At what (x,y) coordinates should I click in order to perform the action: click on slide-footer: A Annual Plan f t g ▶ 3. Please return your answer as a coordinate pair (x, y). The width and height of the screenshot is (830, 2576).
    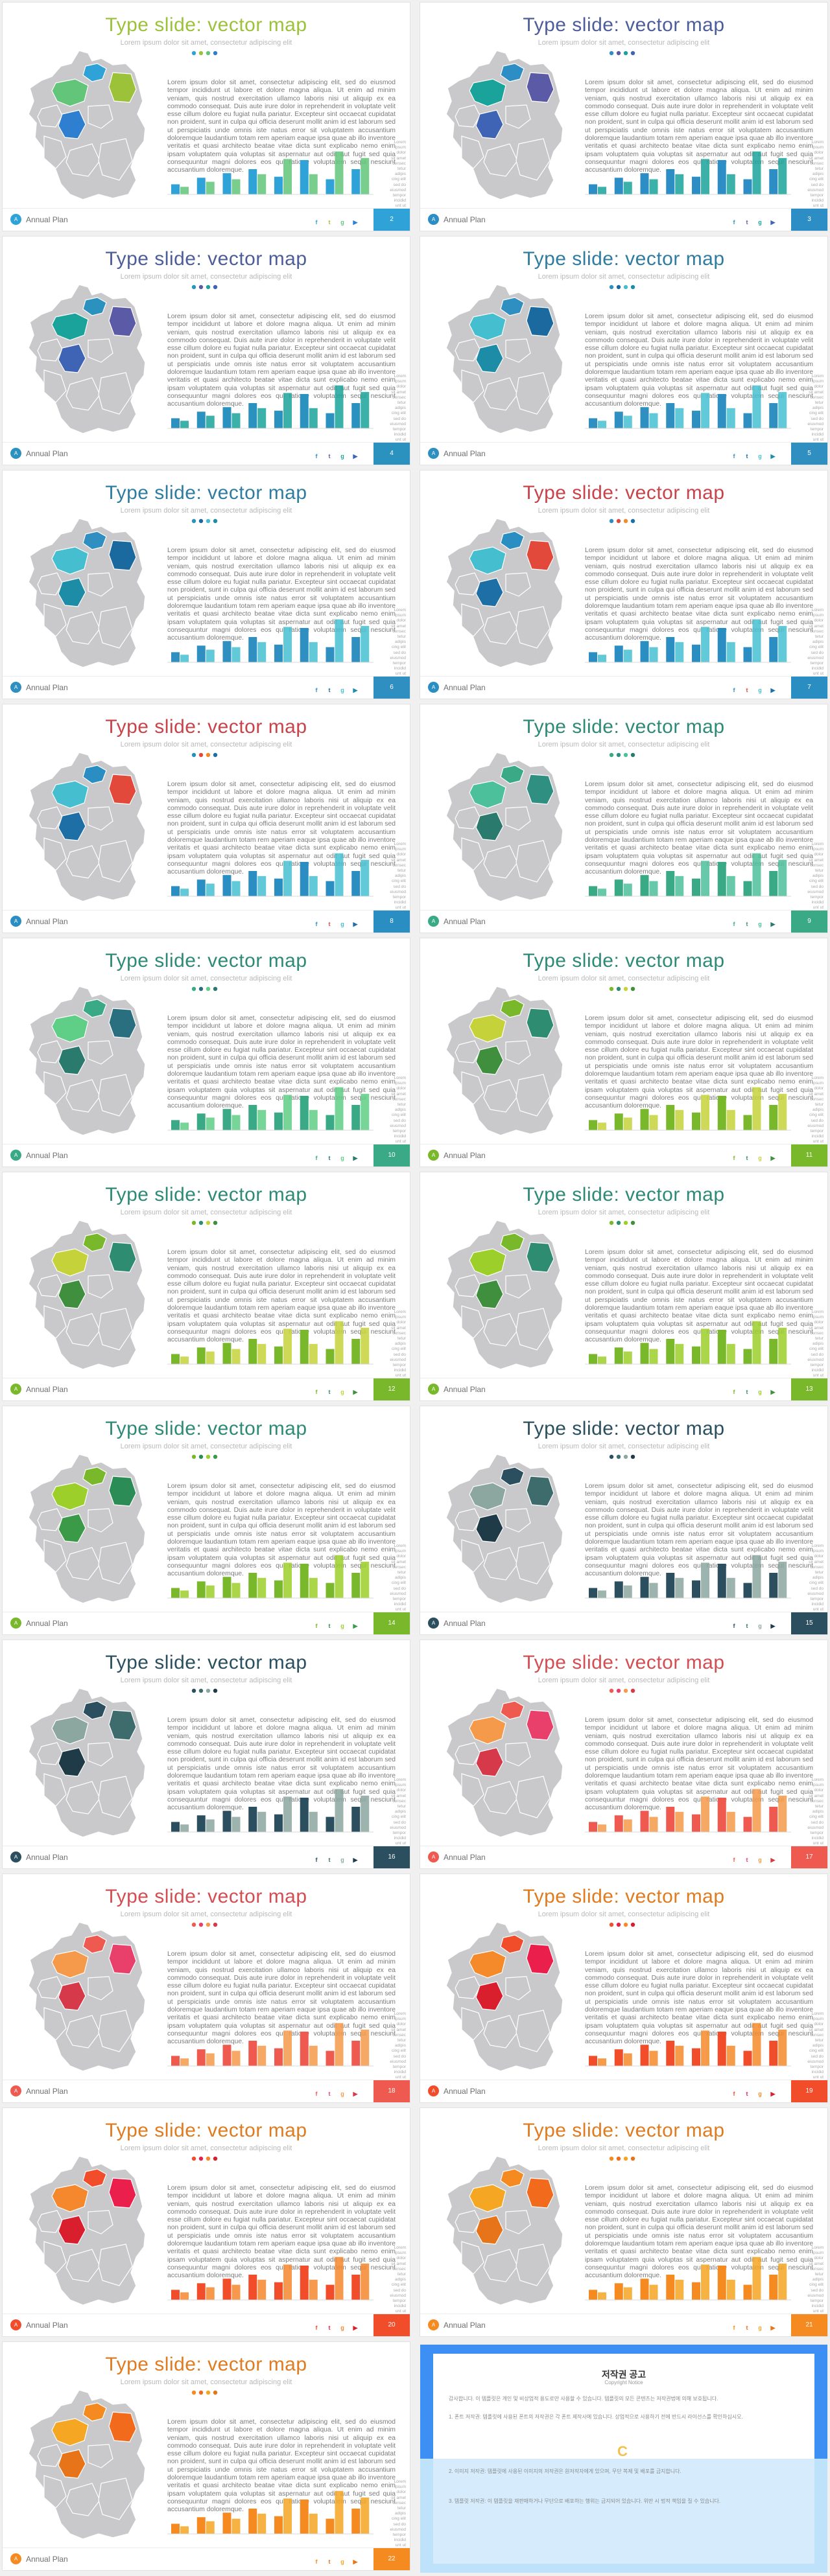
    Looking at the image, I should click on (623, 220).